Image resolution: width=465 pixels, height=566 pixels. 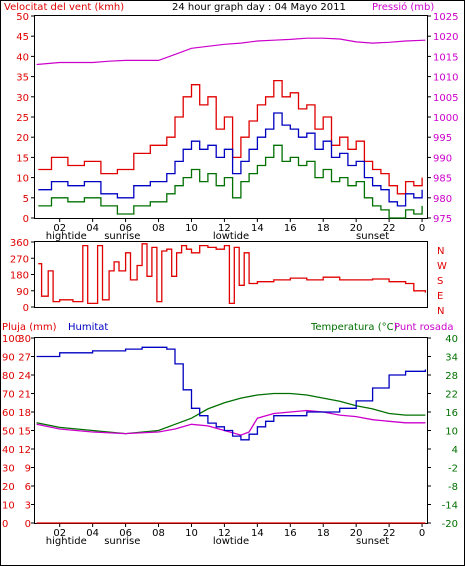 I want to click on wind-time-tick-label: 0, so click(x=422, y=228).